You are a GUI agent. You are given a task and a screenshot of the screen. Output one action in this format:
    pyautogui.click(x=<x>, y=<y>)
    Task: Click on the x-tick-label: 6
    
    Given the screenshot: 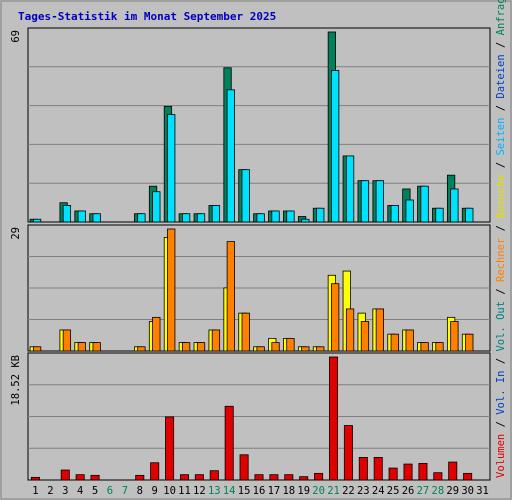 What is the action you would take?
    pyautogui.click(x=110, y=491)
    